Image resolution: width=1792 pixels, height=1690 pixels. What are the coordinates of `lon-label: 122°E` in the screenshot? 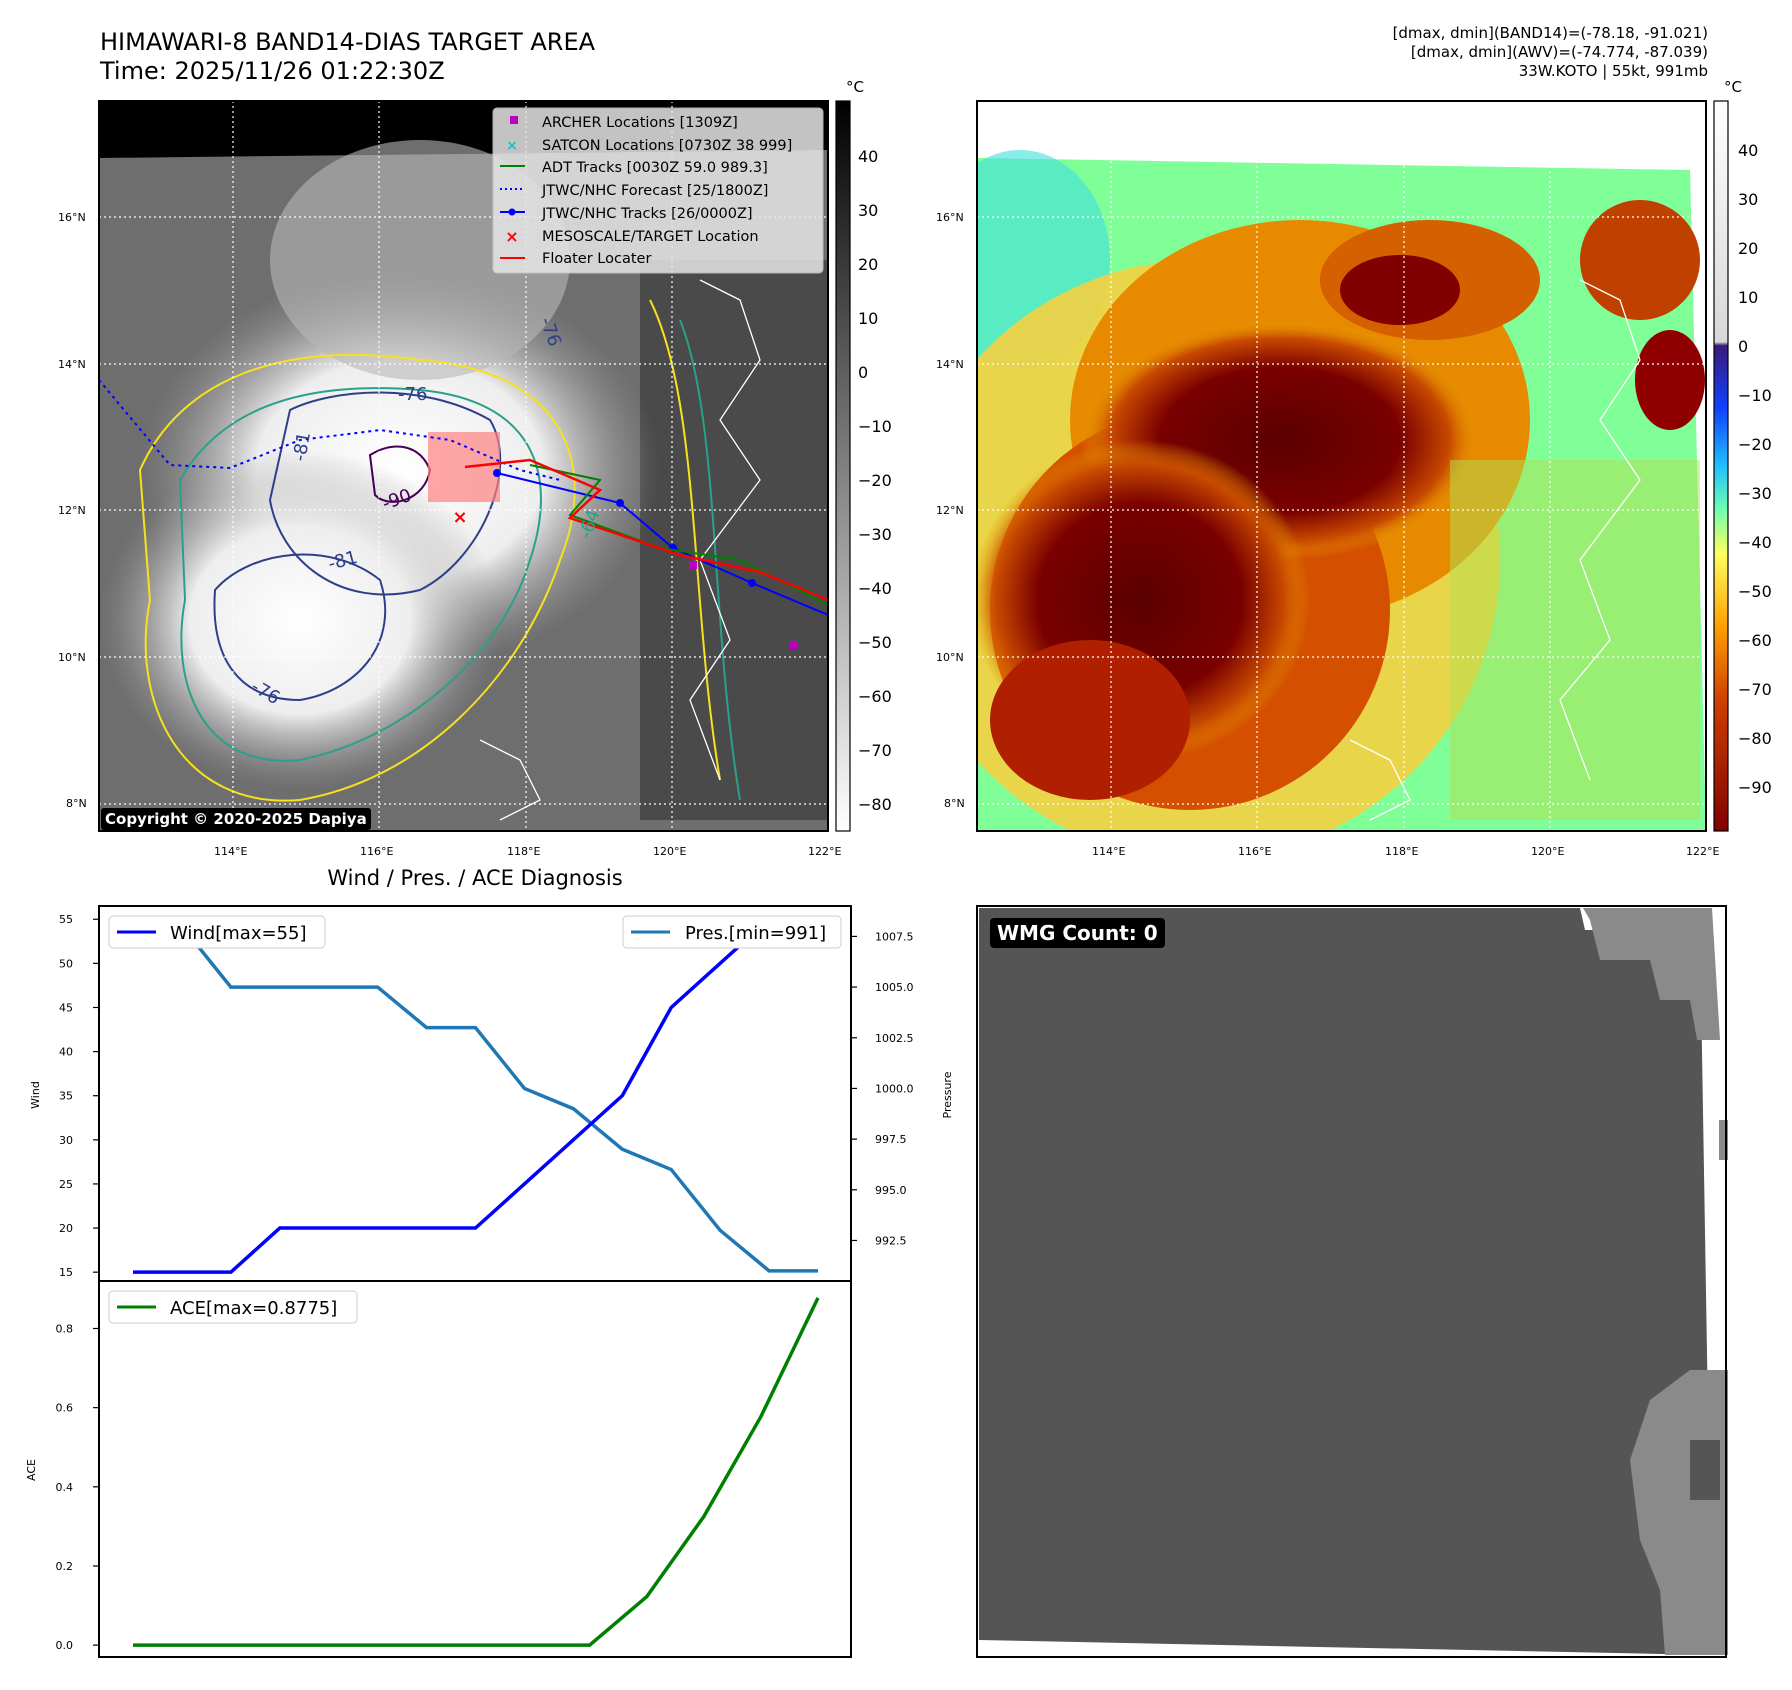 It's located at (825, 851).